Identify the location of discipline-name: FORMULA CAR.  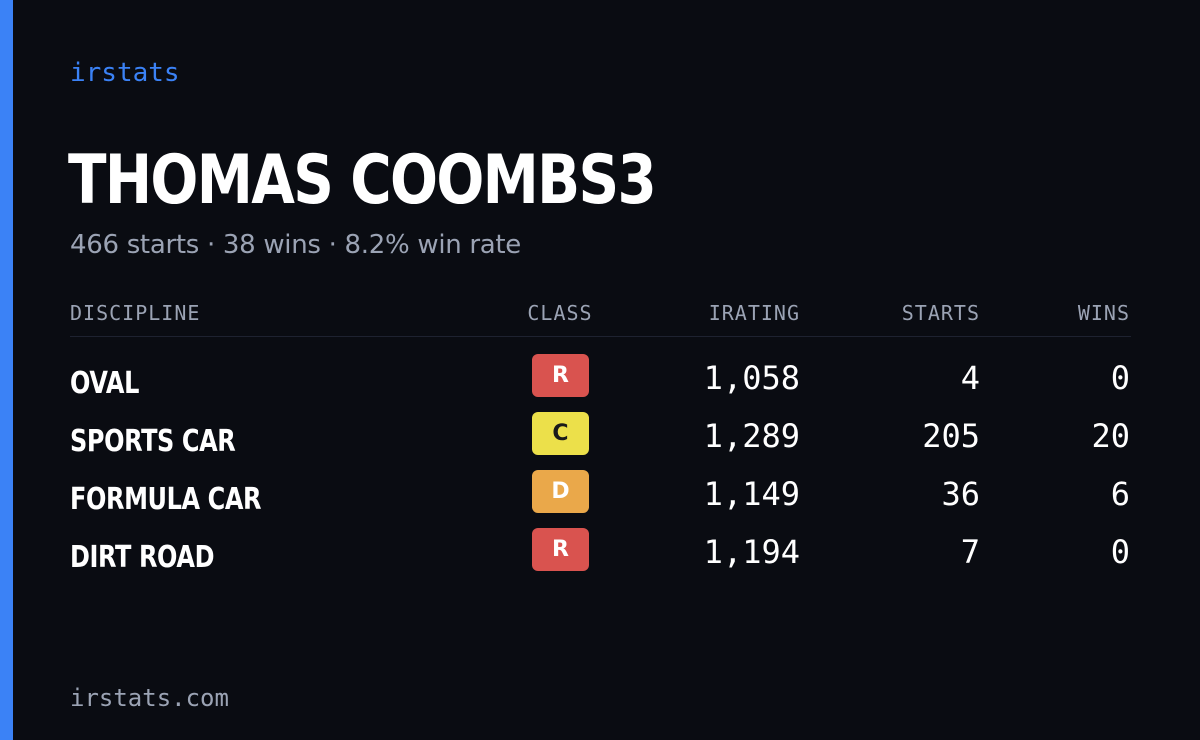
(166, 499).